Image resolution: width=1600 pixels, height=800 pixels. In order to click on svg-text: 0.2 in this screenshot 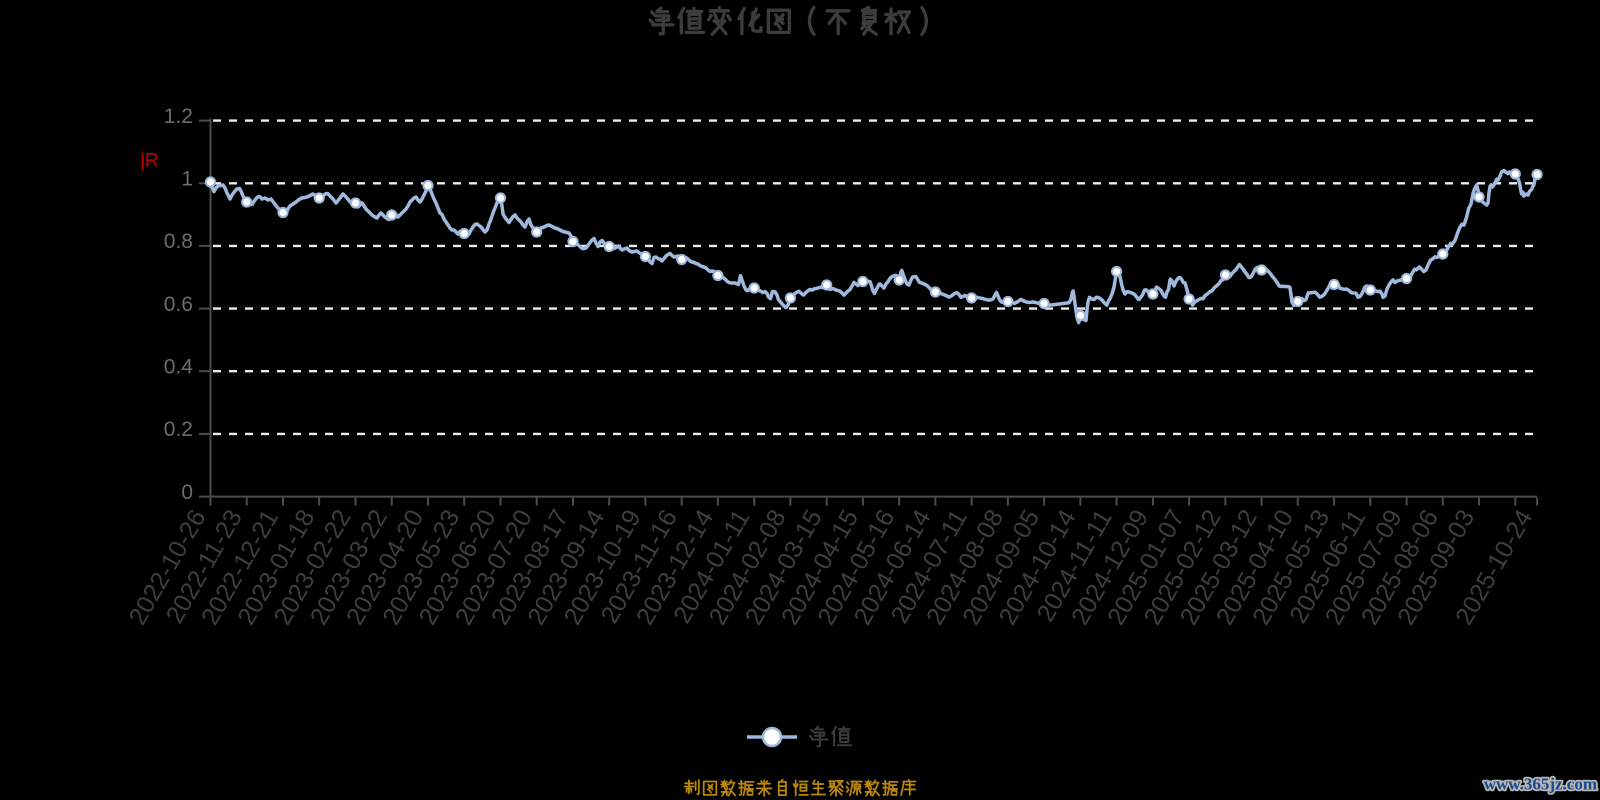, I will do `click(178, 429)`.